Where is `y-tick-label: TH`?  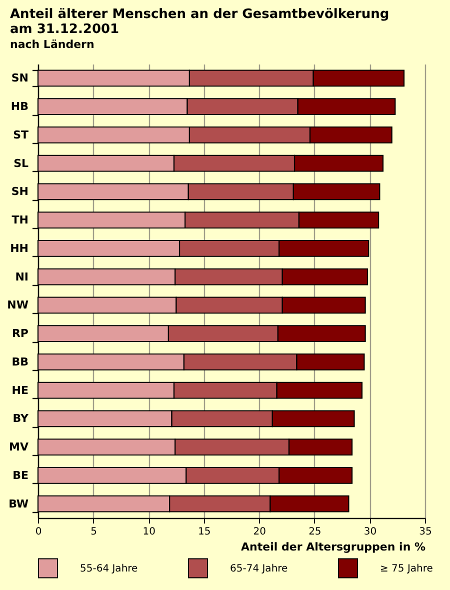 y-tick-label: TH is located at coordinates (20, 220).